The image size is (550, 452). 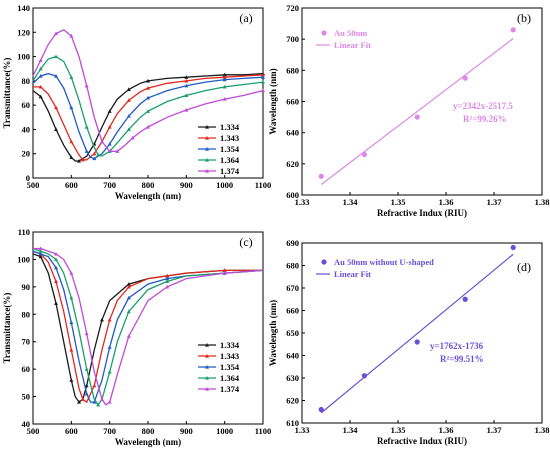 I want to click on y-tick-label: 610, so click(x=292, y=423).